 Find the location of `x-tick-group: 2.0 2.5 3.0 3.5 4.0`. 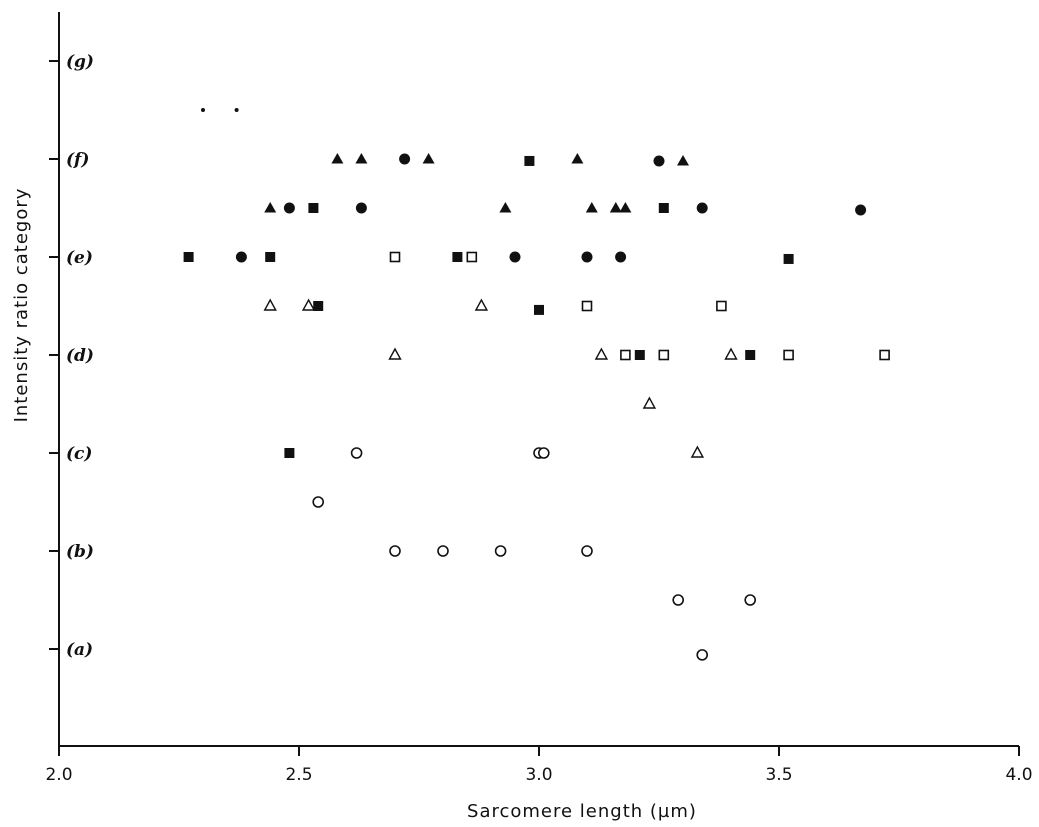

x-tick-group: 2.0 2.5 3.0 3.5 4.0 is located at coordinates (539, 765).